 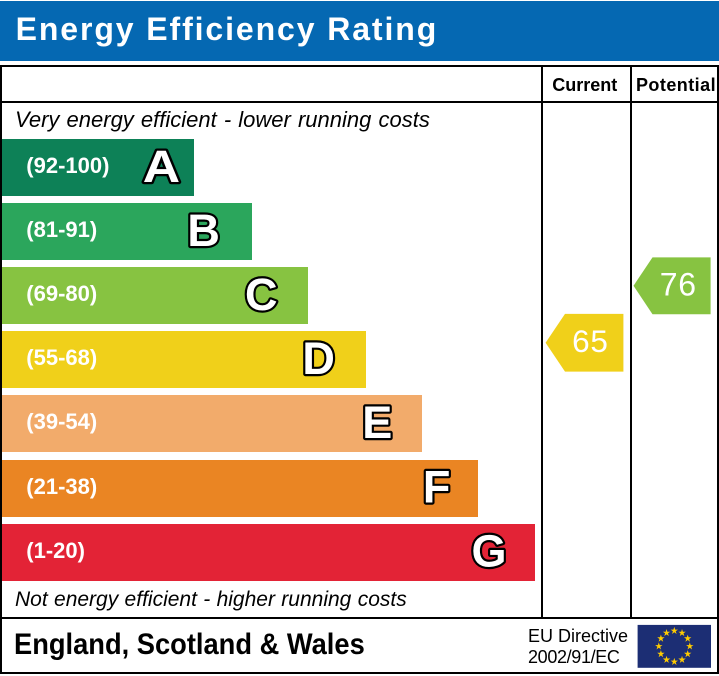 I want to click on svg-text: B, so click(x=203, y=230).